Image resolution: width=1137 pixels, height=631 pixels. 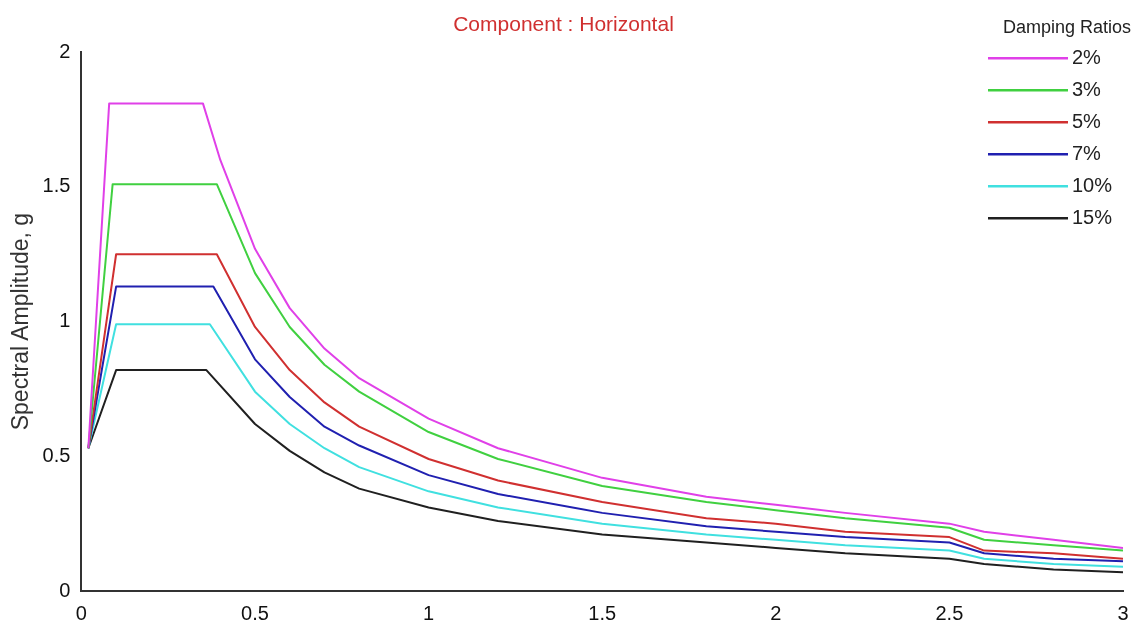 I want to click on legend-label: 7%, so click(x=1087, y=152).